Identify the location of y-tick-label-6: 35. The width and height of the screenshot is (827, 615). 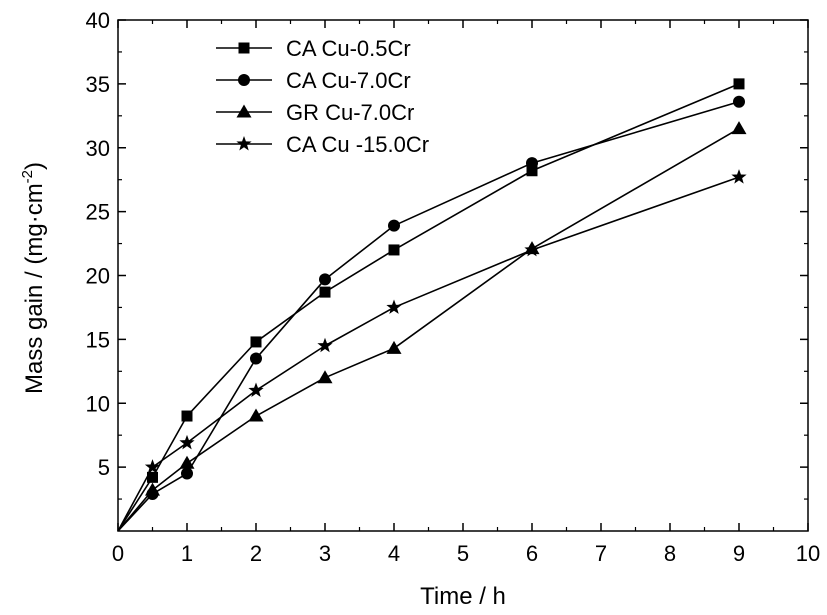
(98, 84).